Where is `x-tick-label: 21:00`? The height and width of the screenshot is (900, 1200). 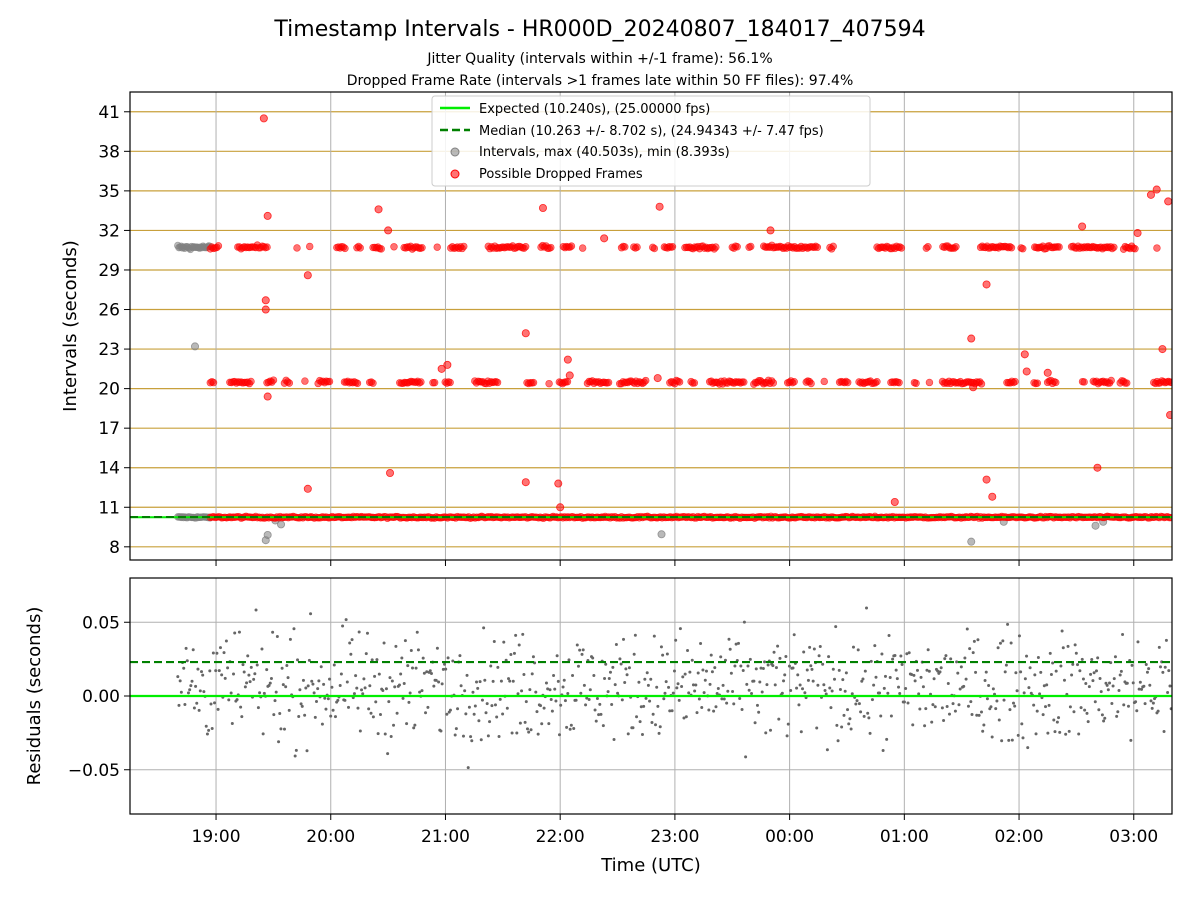
x-tick-label: 21:00 is located at coordinates (445, 837).